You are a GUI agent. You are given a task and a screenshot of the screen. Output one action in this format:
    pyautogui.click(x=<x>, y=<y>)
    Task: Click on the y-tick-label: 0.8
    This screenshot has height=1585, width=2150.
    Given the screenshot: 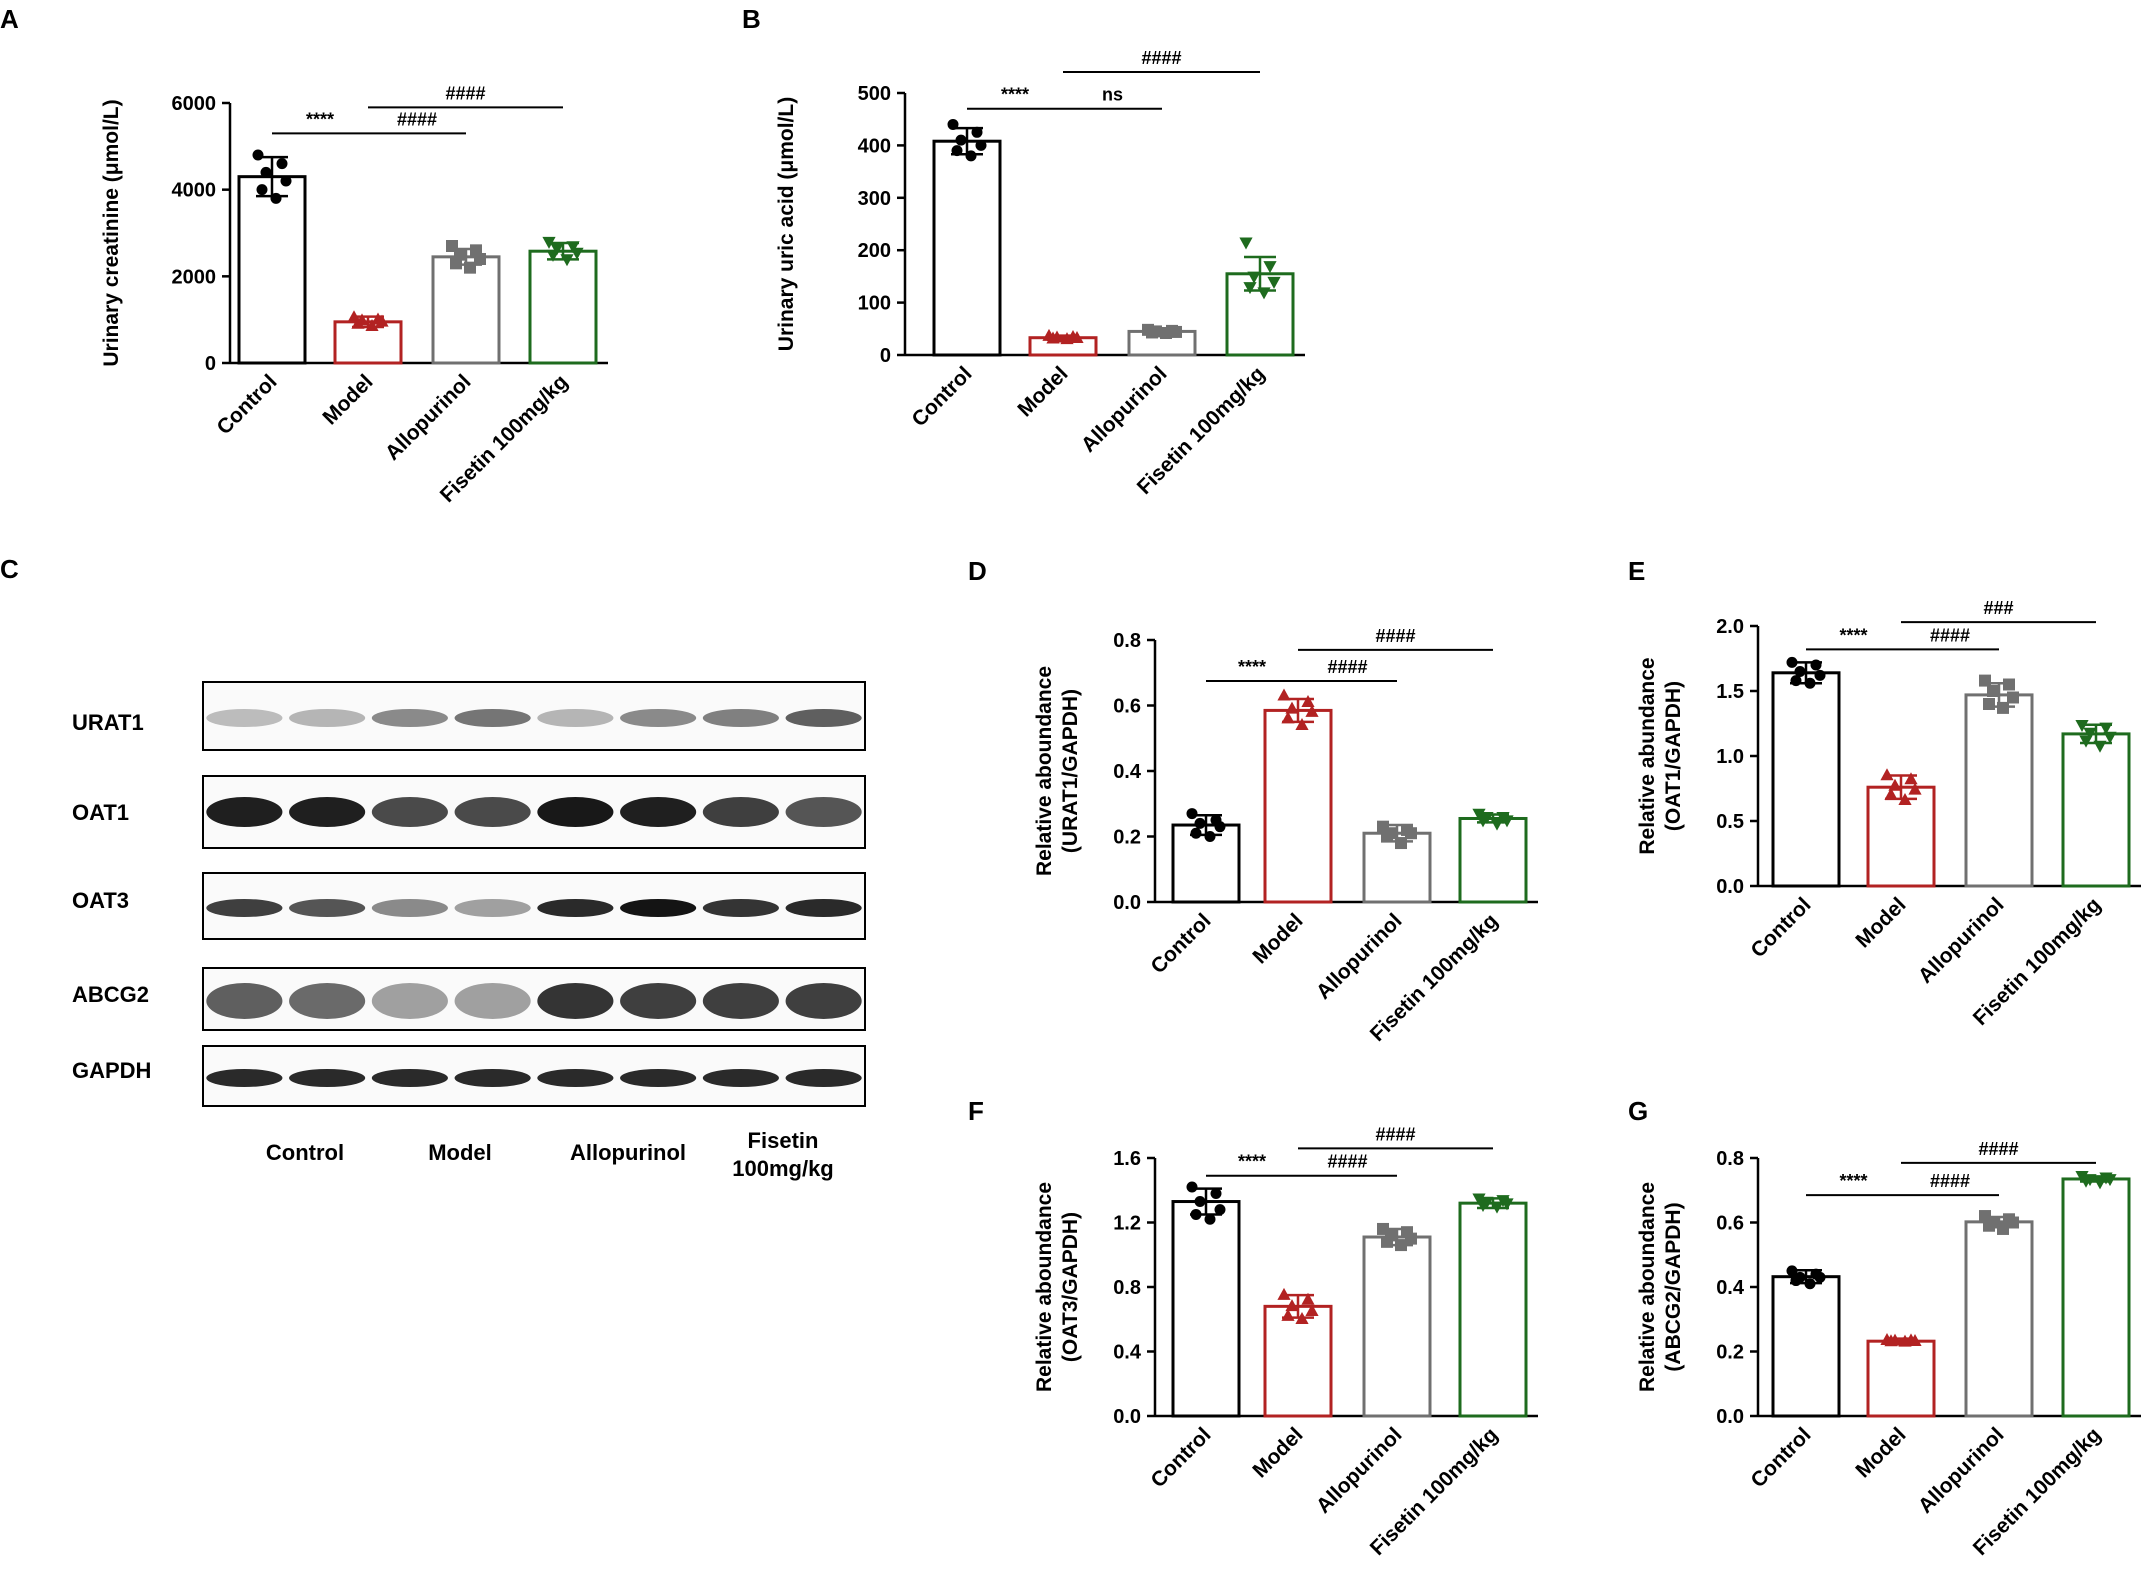 What is the action you would take?
    pyautogui.click(x=1127, y=641)
    